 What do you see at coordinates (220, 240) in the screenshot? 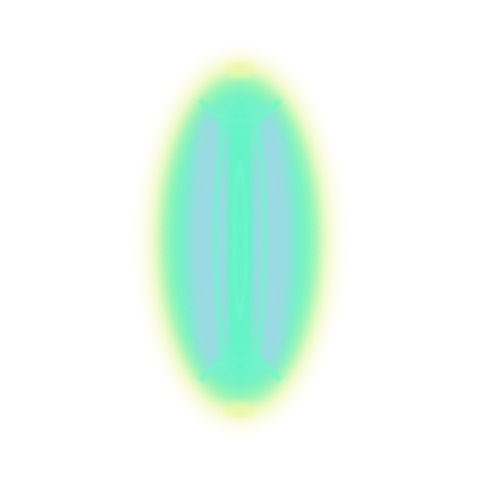
I see `filament-left` at bounding box center [220, 240].